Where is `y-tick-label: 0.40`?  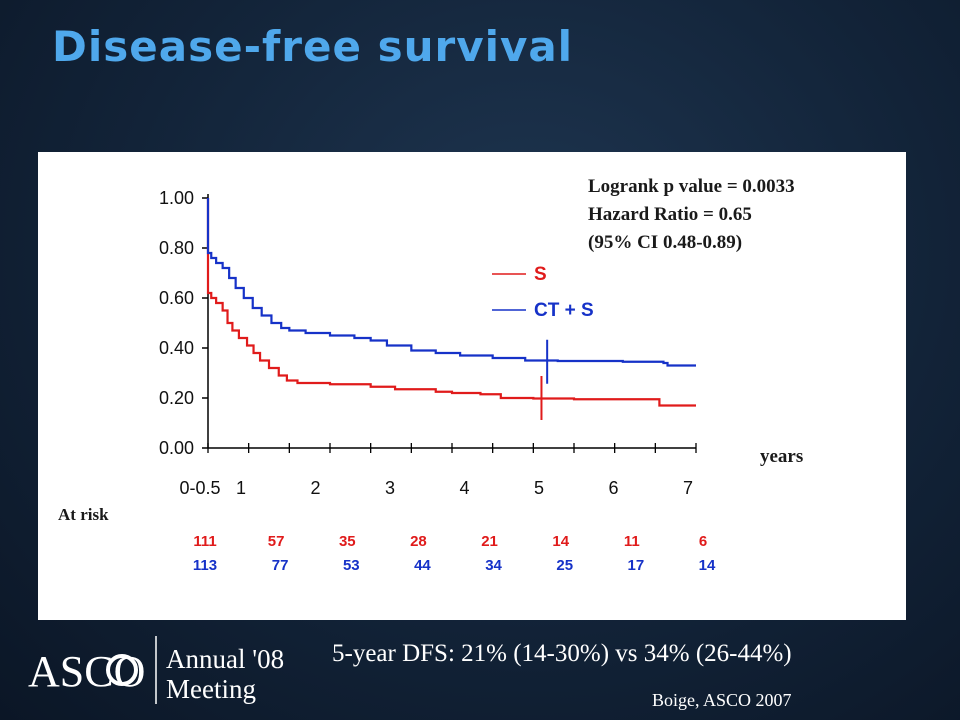 y-tick-label: 0.40 is located at coordinates (176, 348).